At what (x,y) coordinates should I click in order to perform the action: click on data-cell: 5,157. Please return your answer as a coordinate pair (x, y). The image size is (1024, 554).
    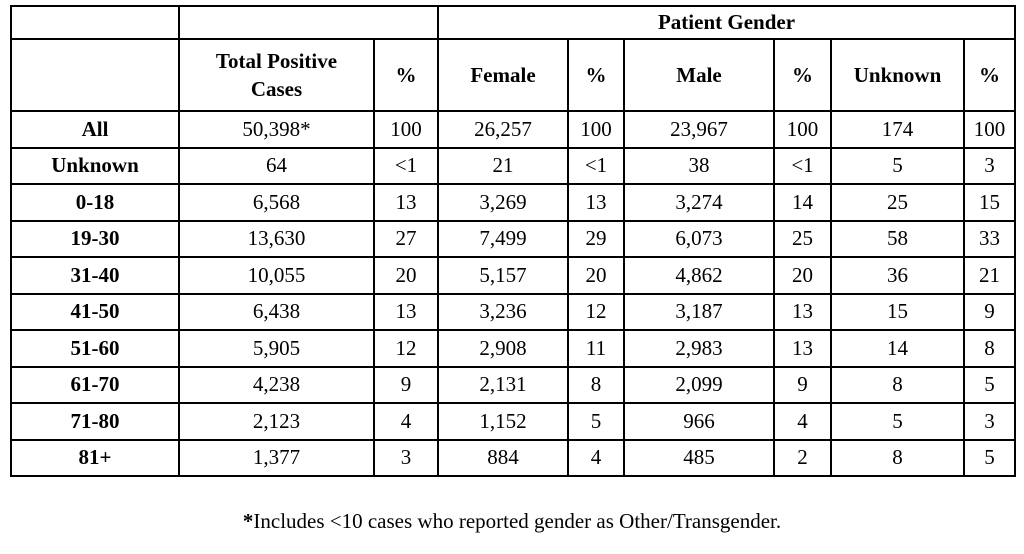
    Looking at the image, I should click on (503, 275).